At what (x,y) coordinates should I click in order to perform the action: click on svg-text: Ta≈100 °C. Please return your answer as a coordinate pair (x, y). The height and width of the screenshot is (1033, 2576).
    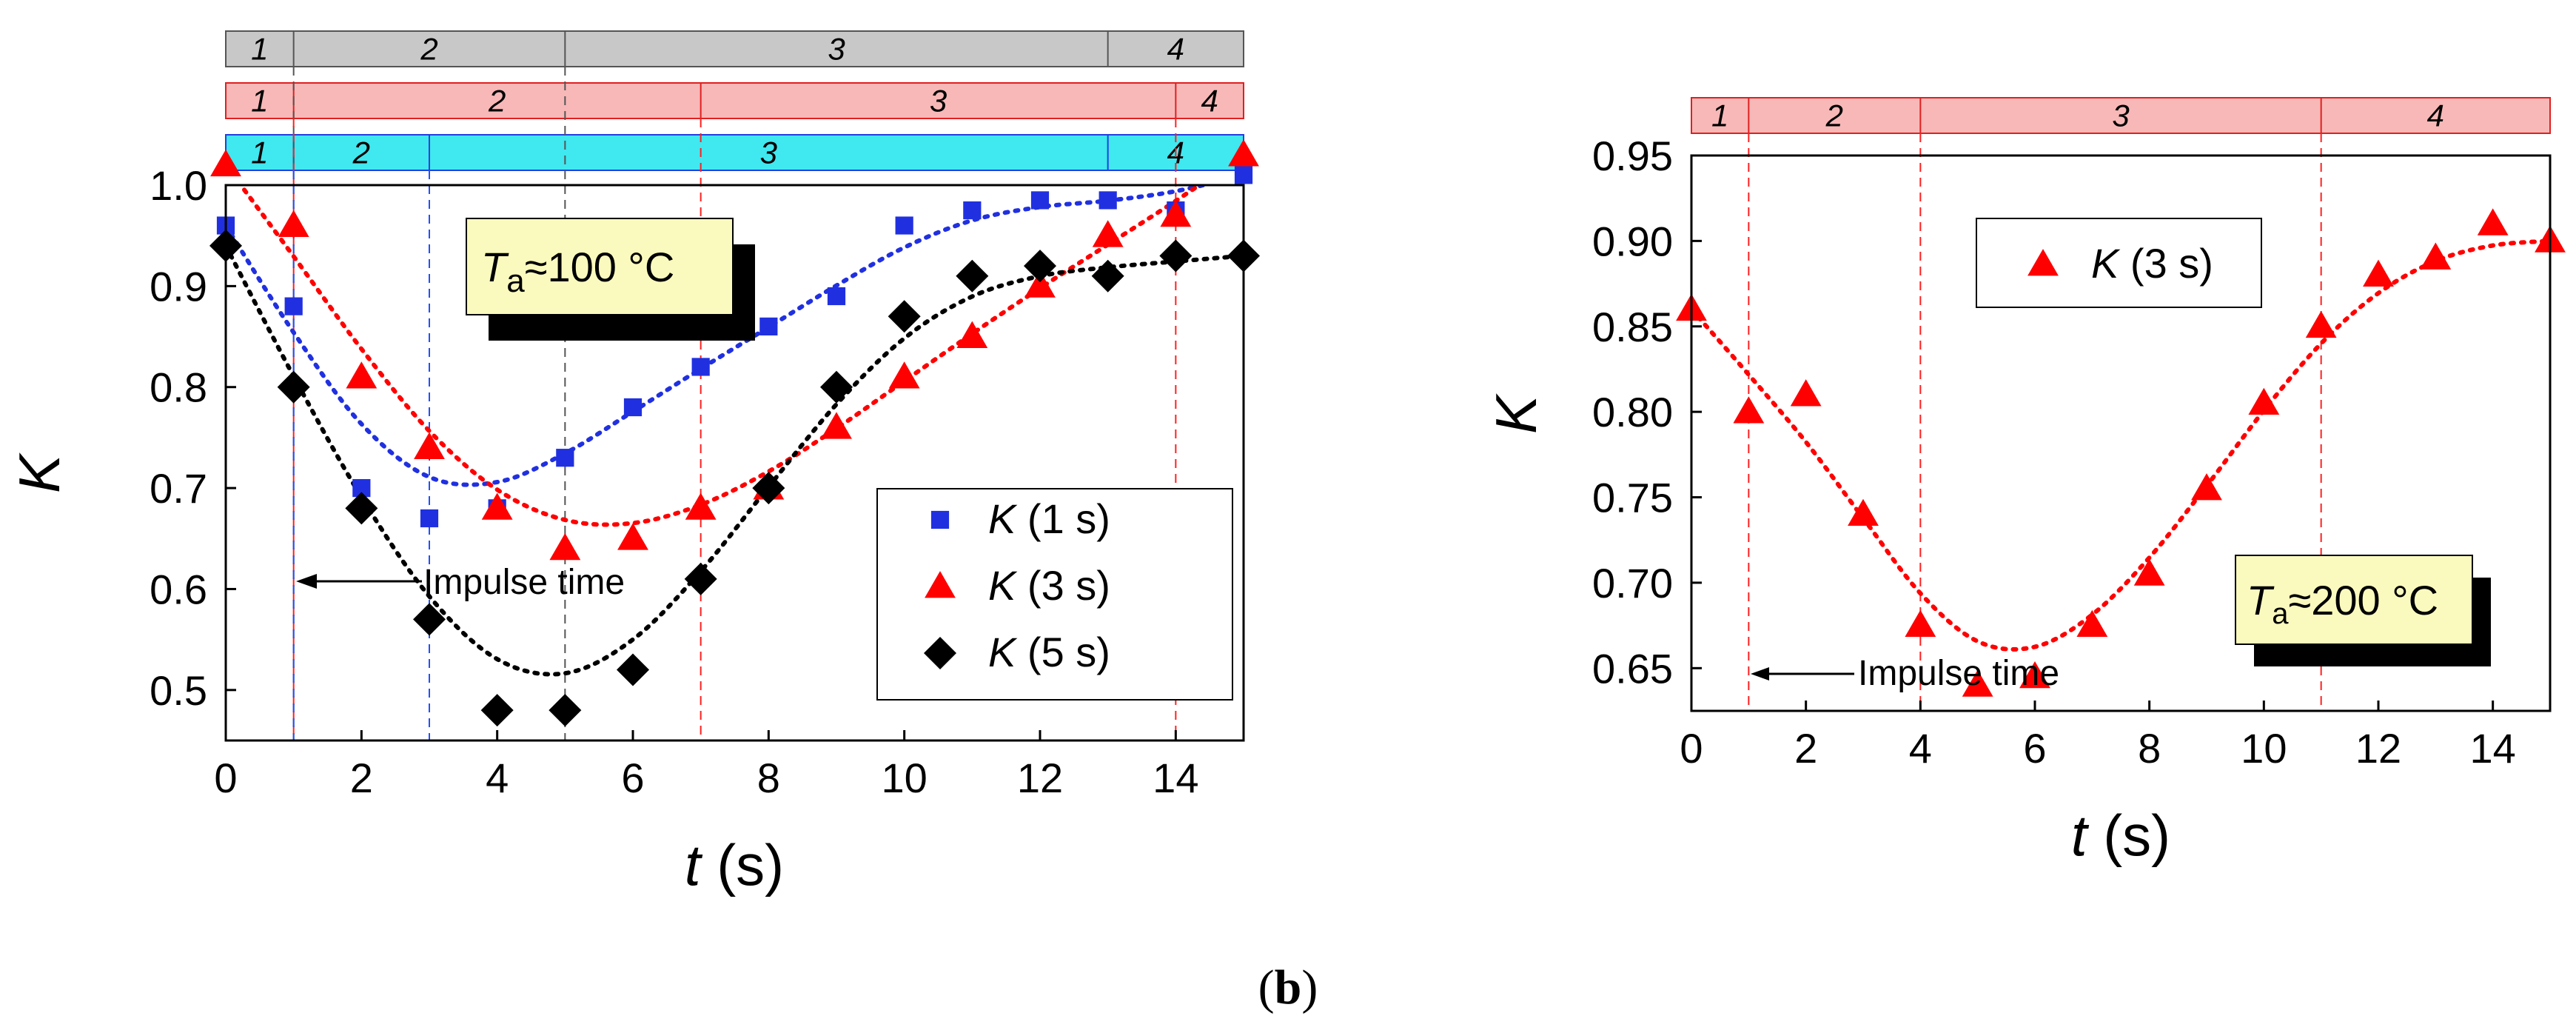
    Looking at the image, I should click on (577, 272).